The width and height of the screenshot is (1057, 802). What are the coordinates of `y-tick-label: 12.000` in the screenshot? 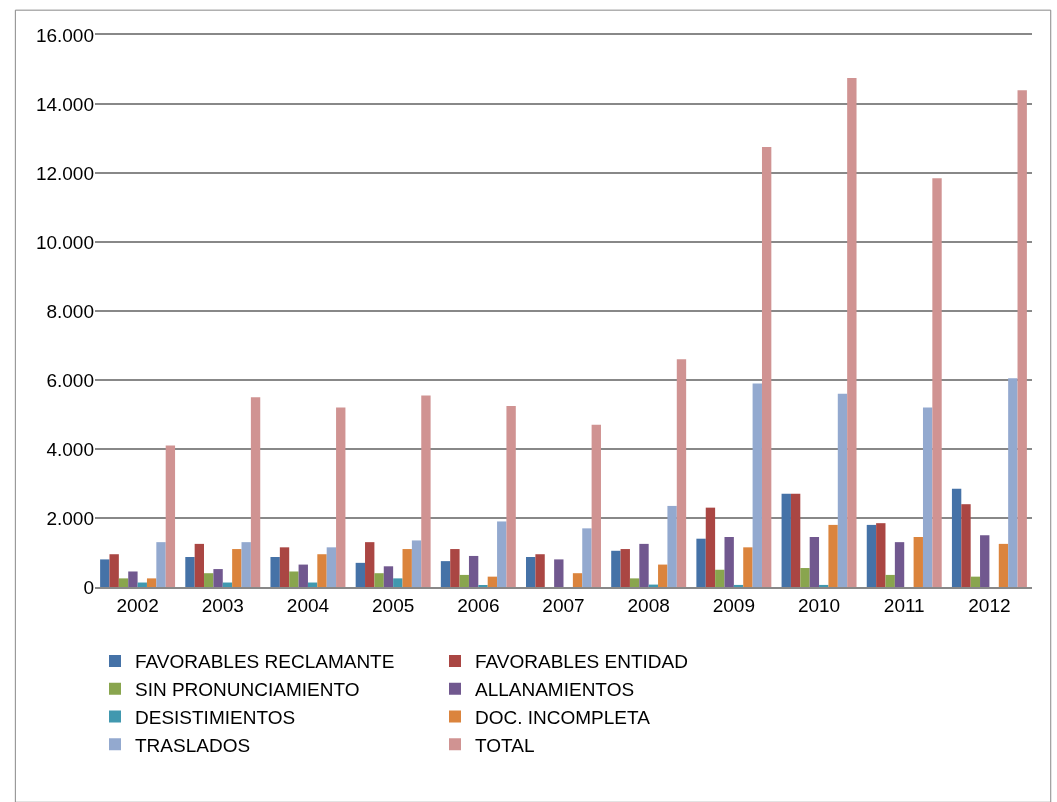 It's located at (64, 173).